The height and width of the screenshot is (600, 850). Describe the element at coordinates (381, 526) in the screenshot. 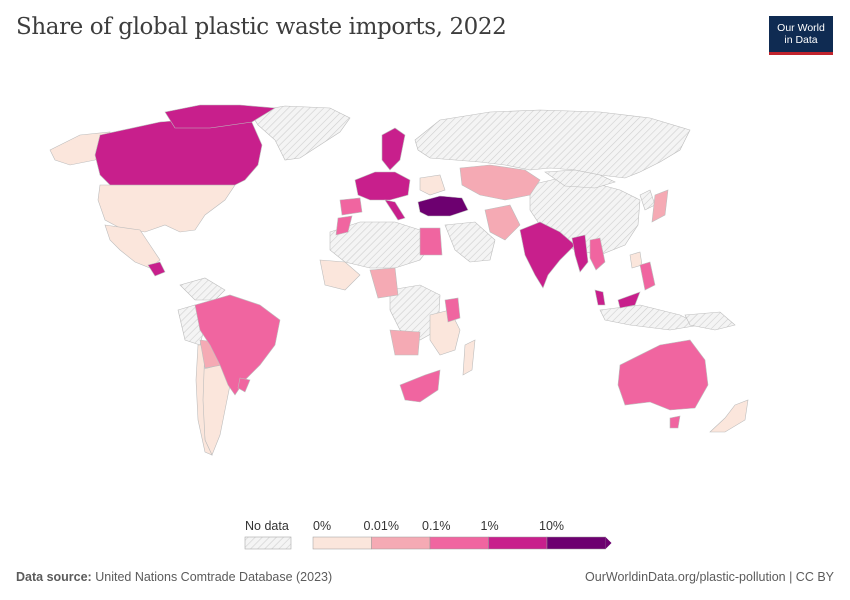

I see `legend-tick-label: 0.01%` at that location.